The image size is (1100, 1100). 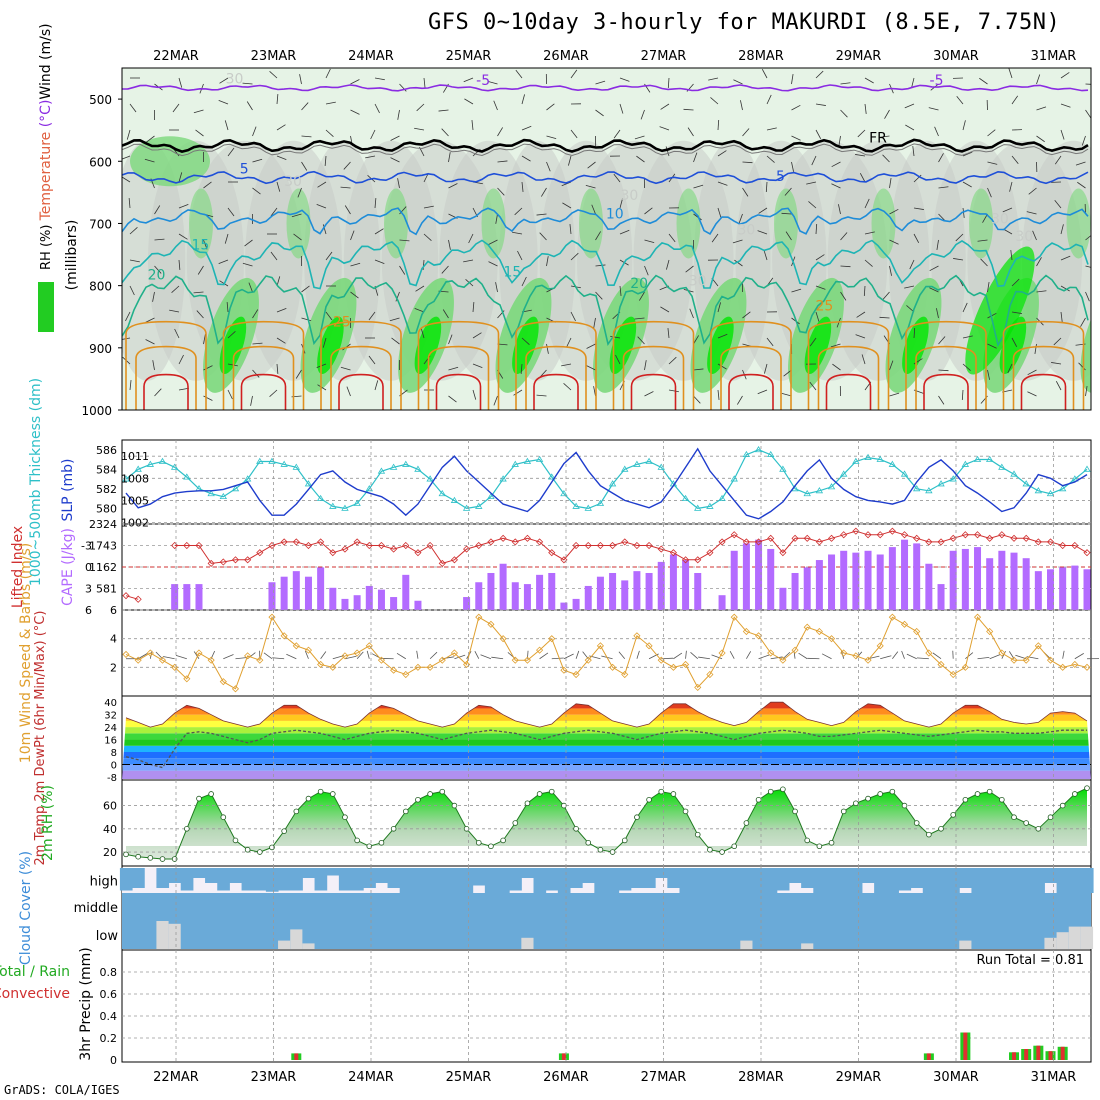 What do you see at coordinates (595, 1010) in the screenshot?
I see `precip-bars: 0.8 0.6 0.4 0.2 0 Run Total = 0.81` at bounding box center [595, 1010].